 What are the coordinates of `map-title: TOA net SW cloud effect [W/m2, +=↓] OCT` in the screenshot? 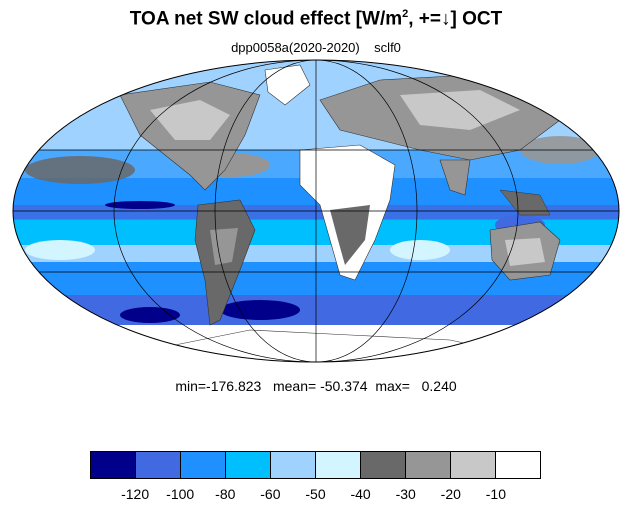 It's located at (316, 19).